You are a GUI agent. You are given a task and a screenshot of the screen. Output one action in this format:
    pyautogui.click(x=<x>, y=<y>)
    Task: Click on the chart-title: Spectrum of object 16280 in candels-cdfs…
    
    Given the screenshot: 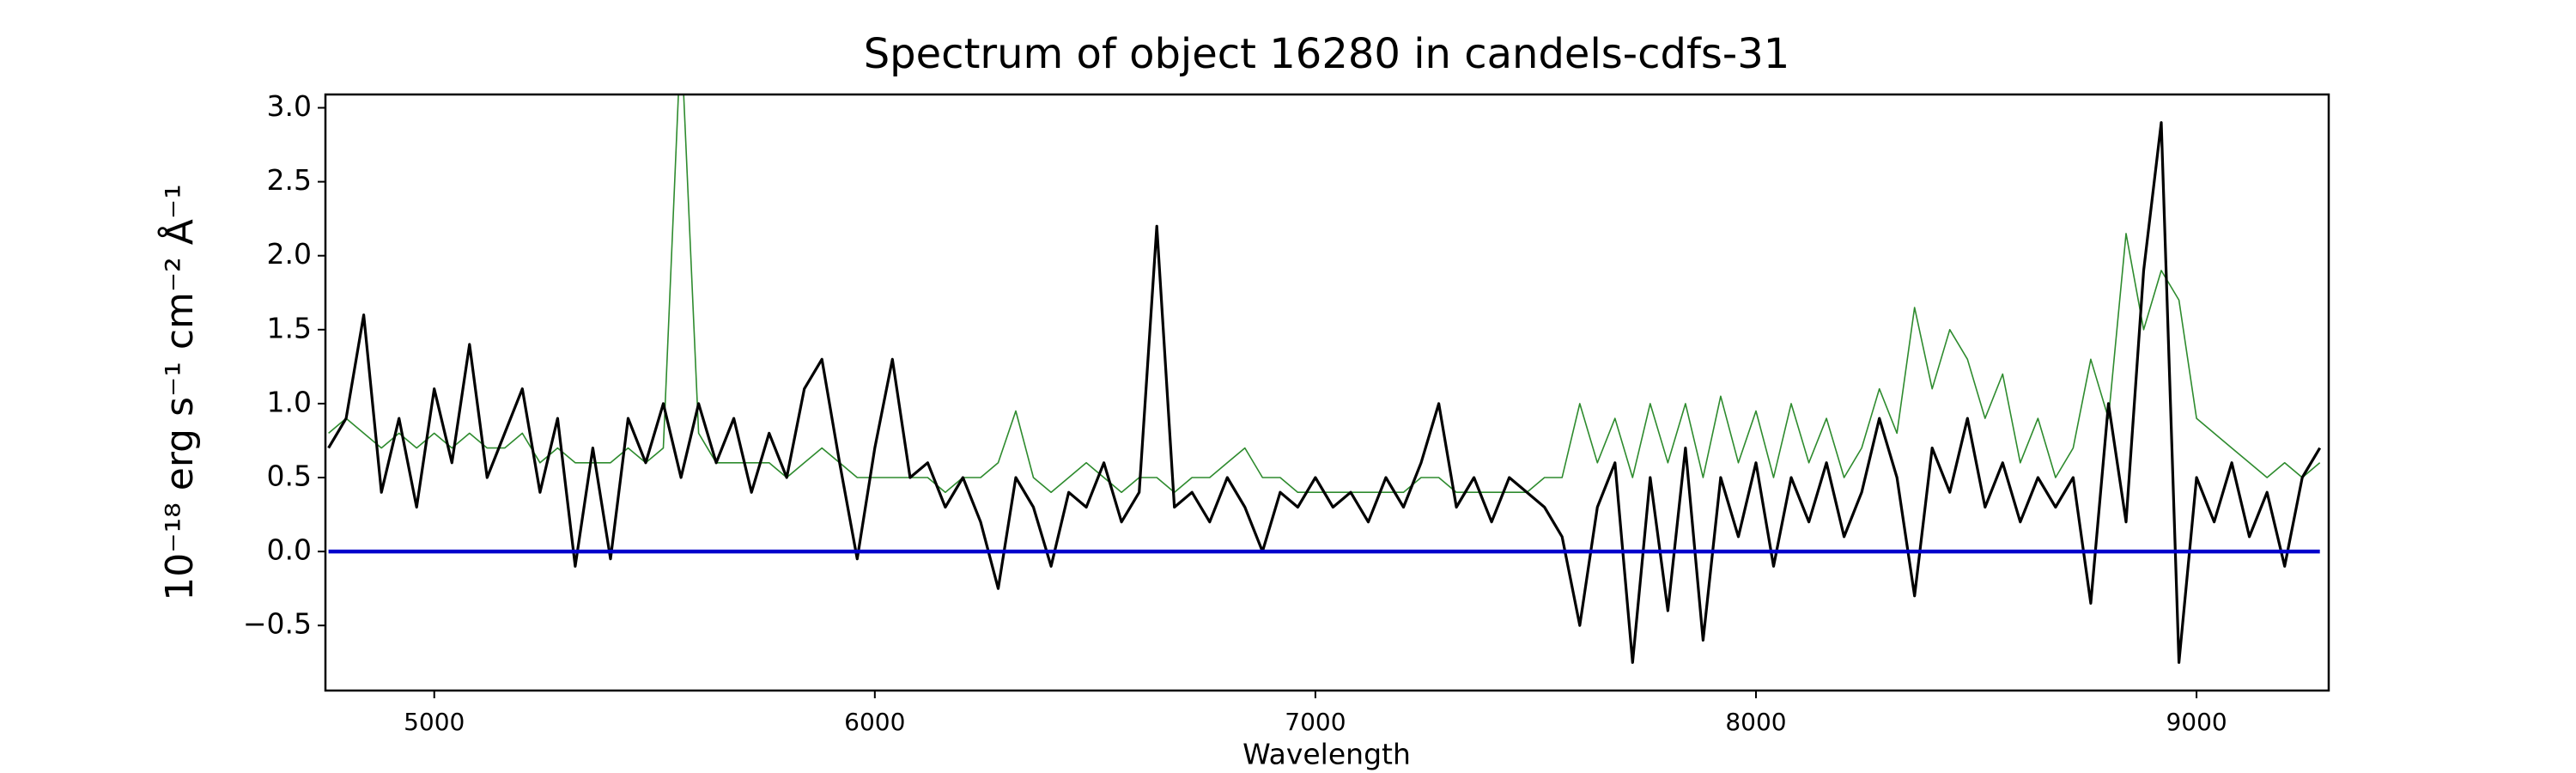 What is the action you would take?
    pyautogui.click(x=1327, y=54)
    